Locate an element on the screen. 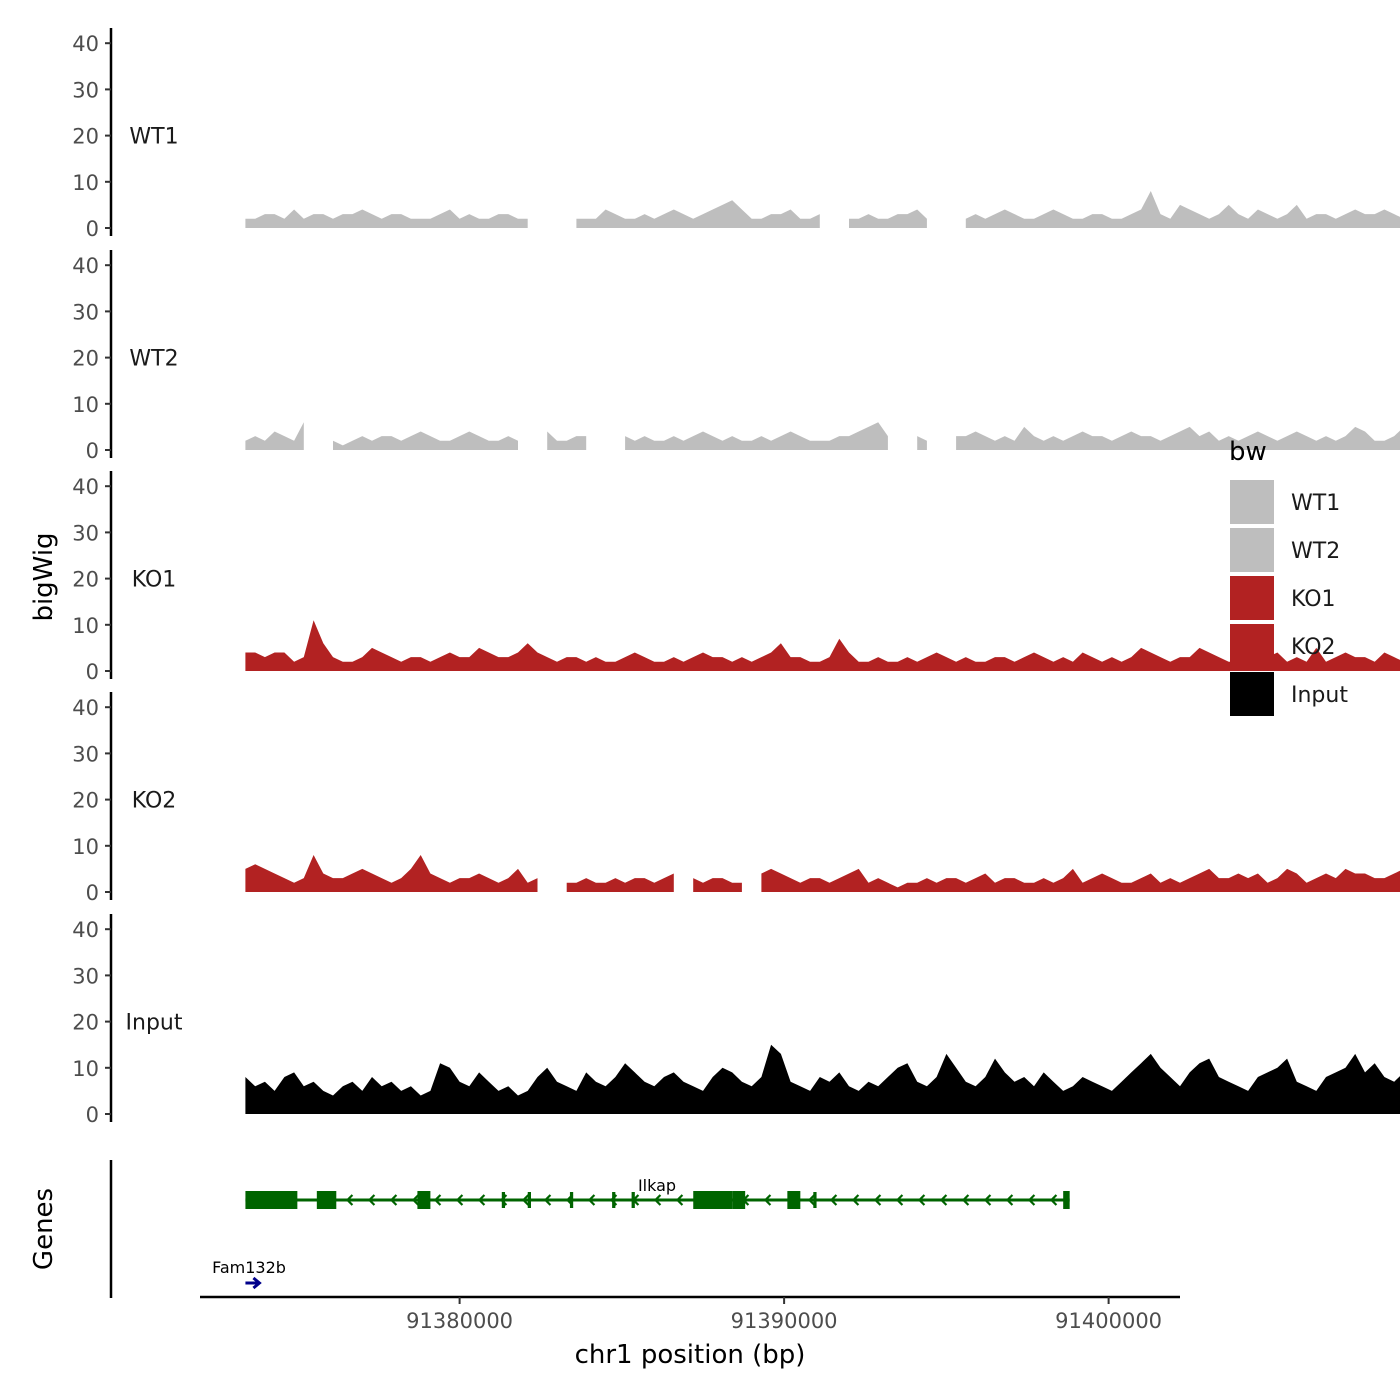  legend-item-label: KO2 is located at coordinates (1313, 647).